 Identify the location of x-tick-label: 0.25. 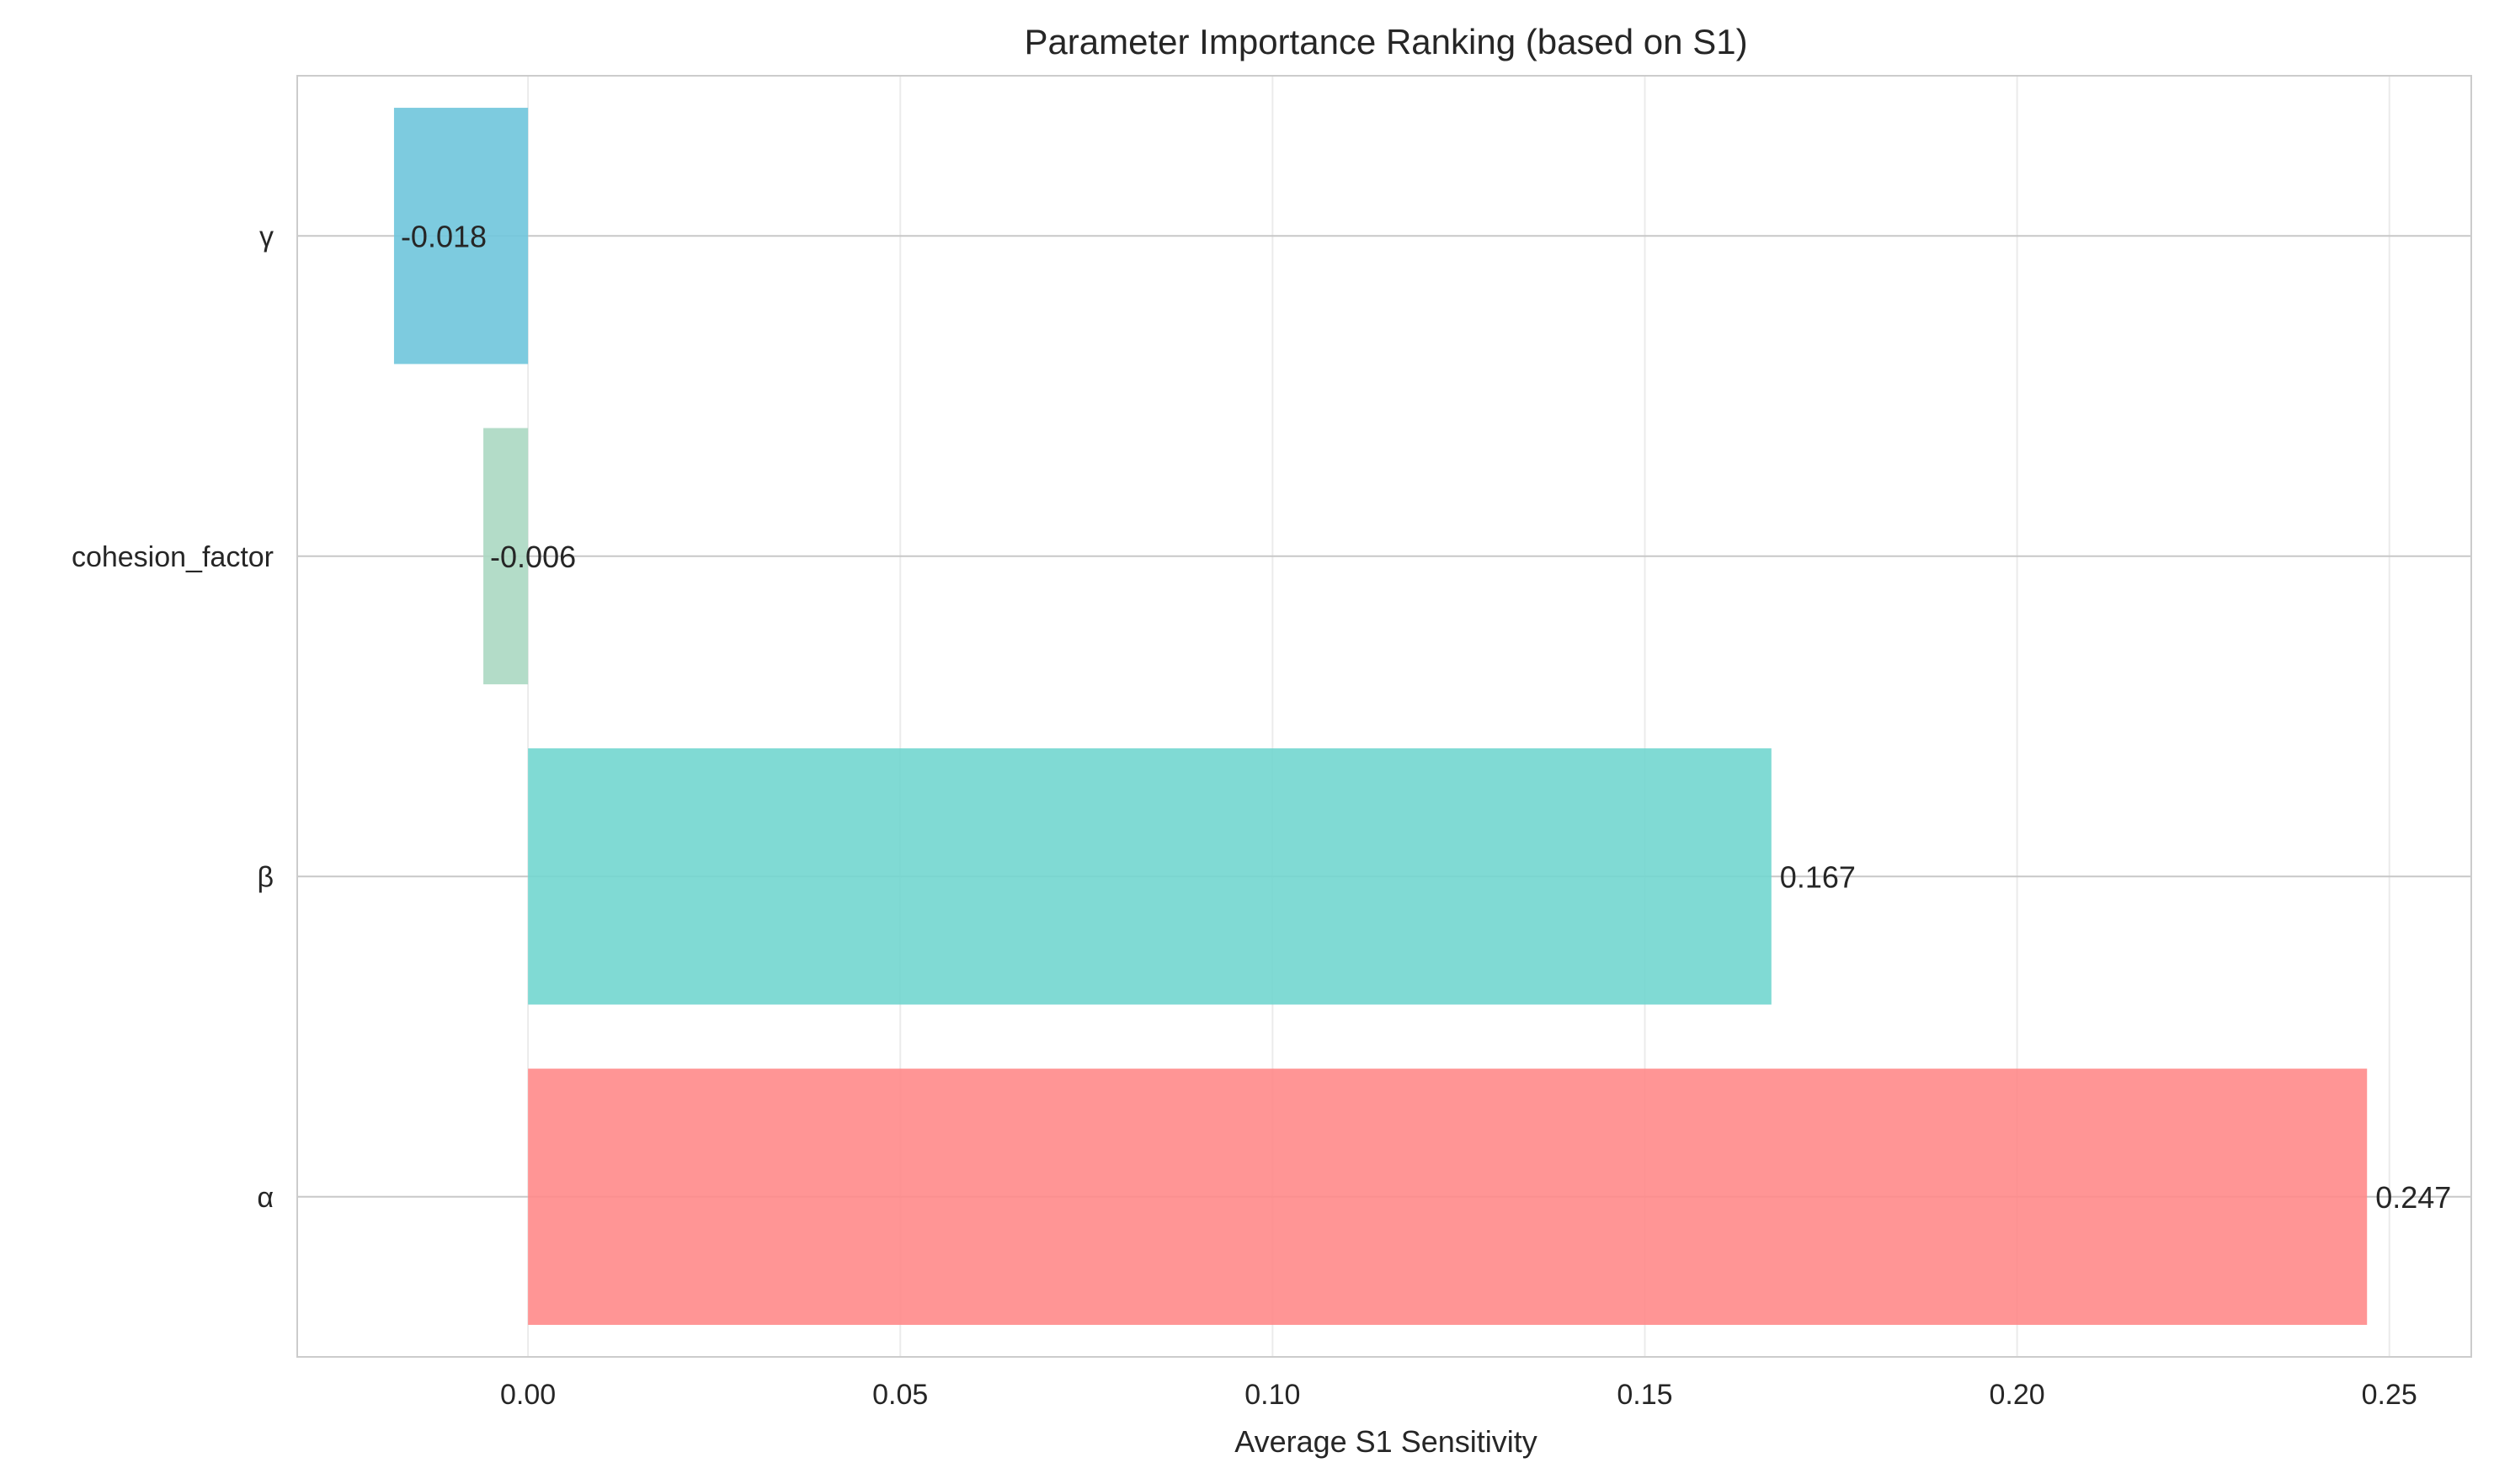
(2390, 1395).